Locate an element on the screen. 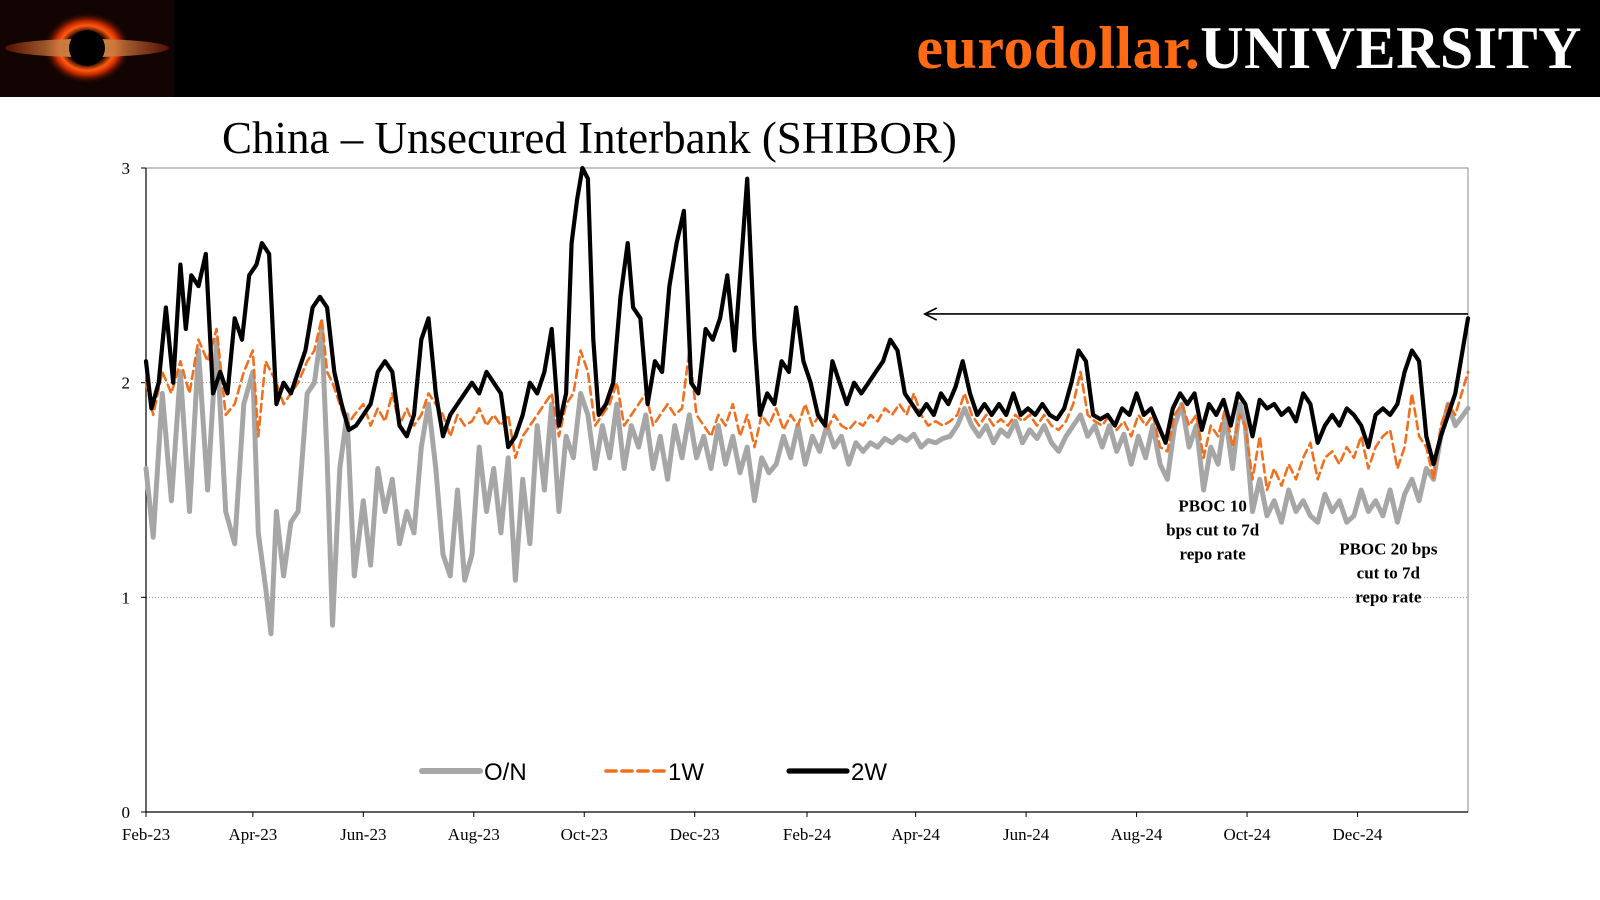  x-tick-label: Oct-23 is located at coordinates (584, 834).